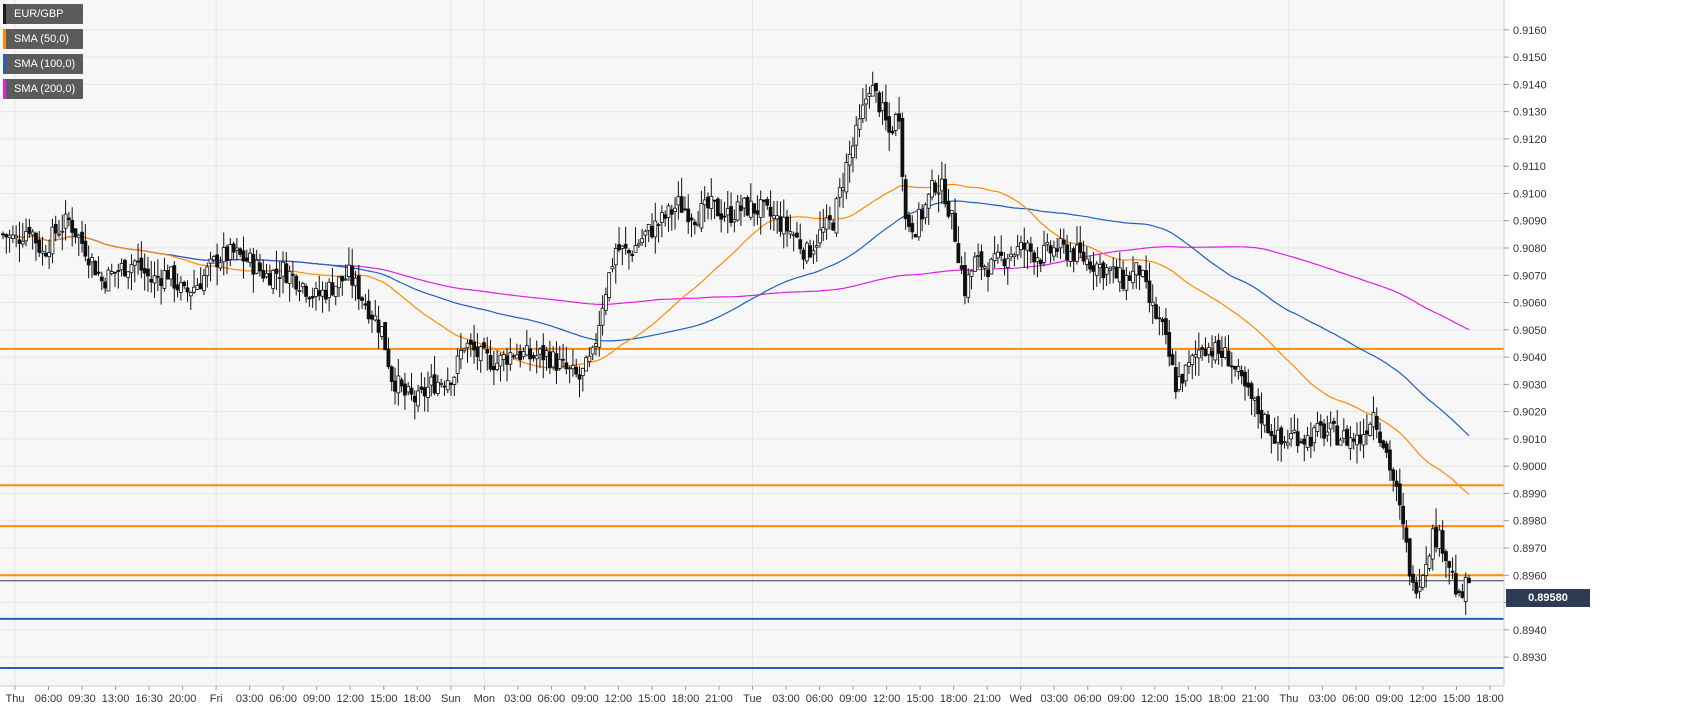  Describe the element at coordinates (1529, 167) in the screenshot. I see `y-tick-label: 0.9110` at that location.